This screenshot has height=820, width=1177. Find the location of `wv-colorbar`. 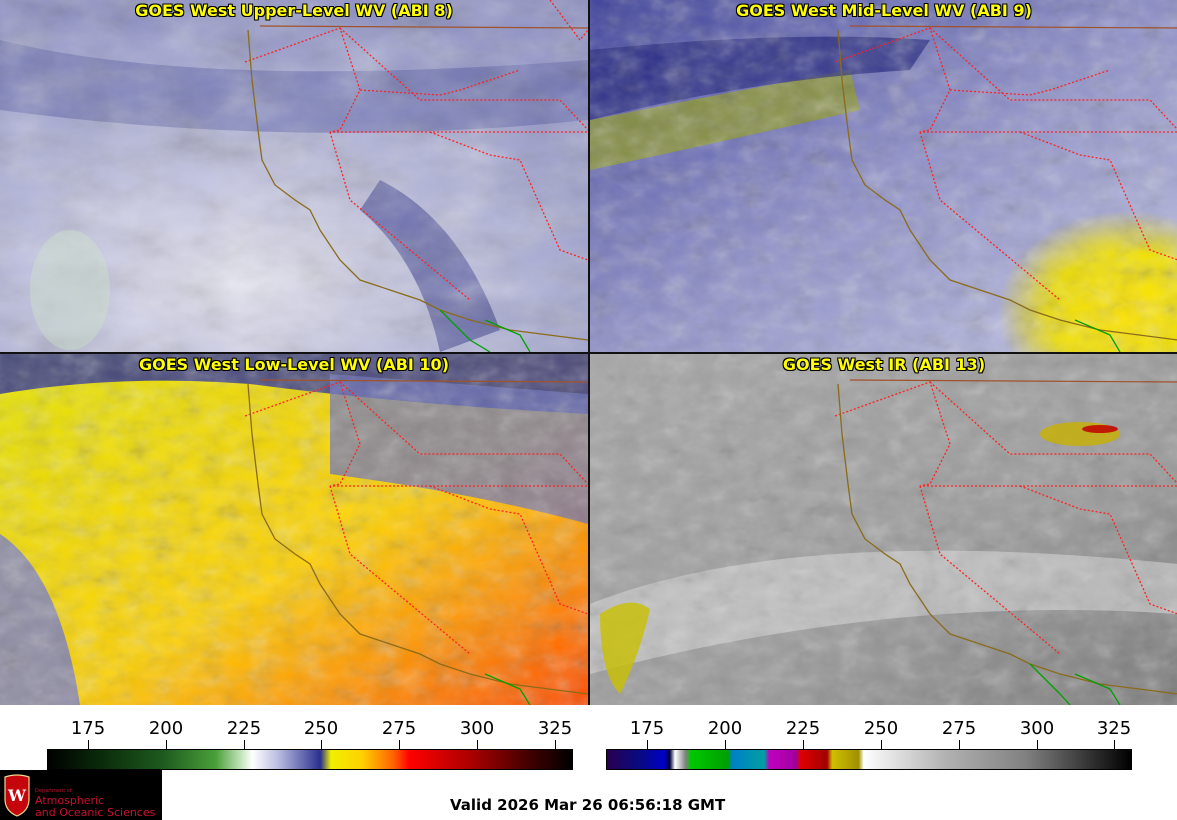

wv-colorbar is located at coordinates (310, 759).